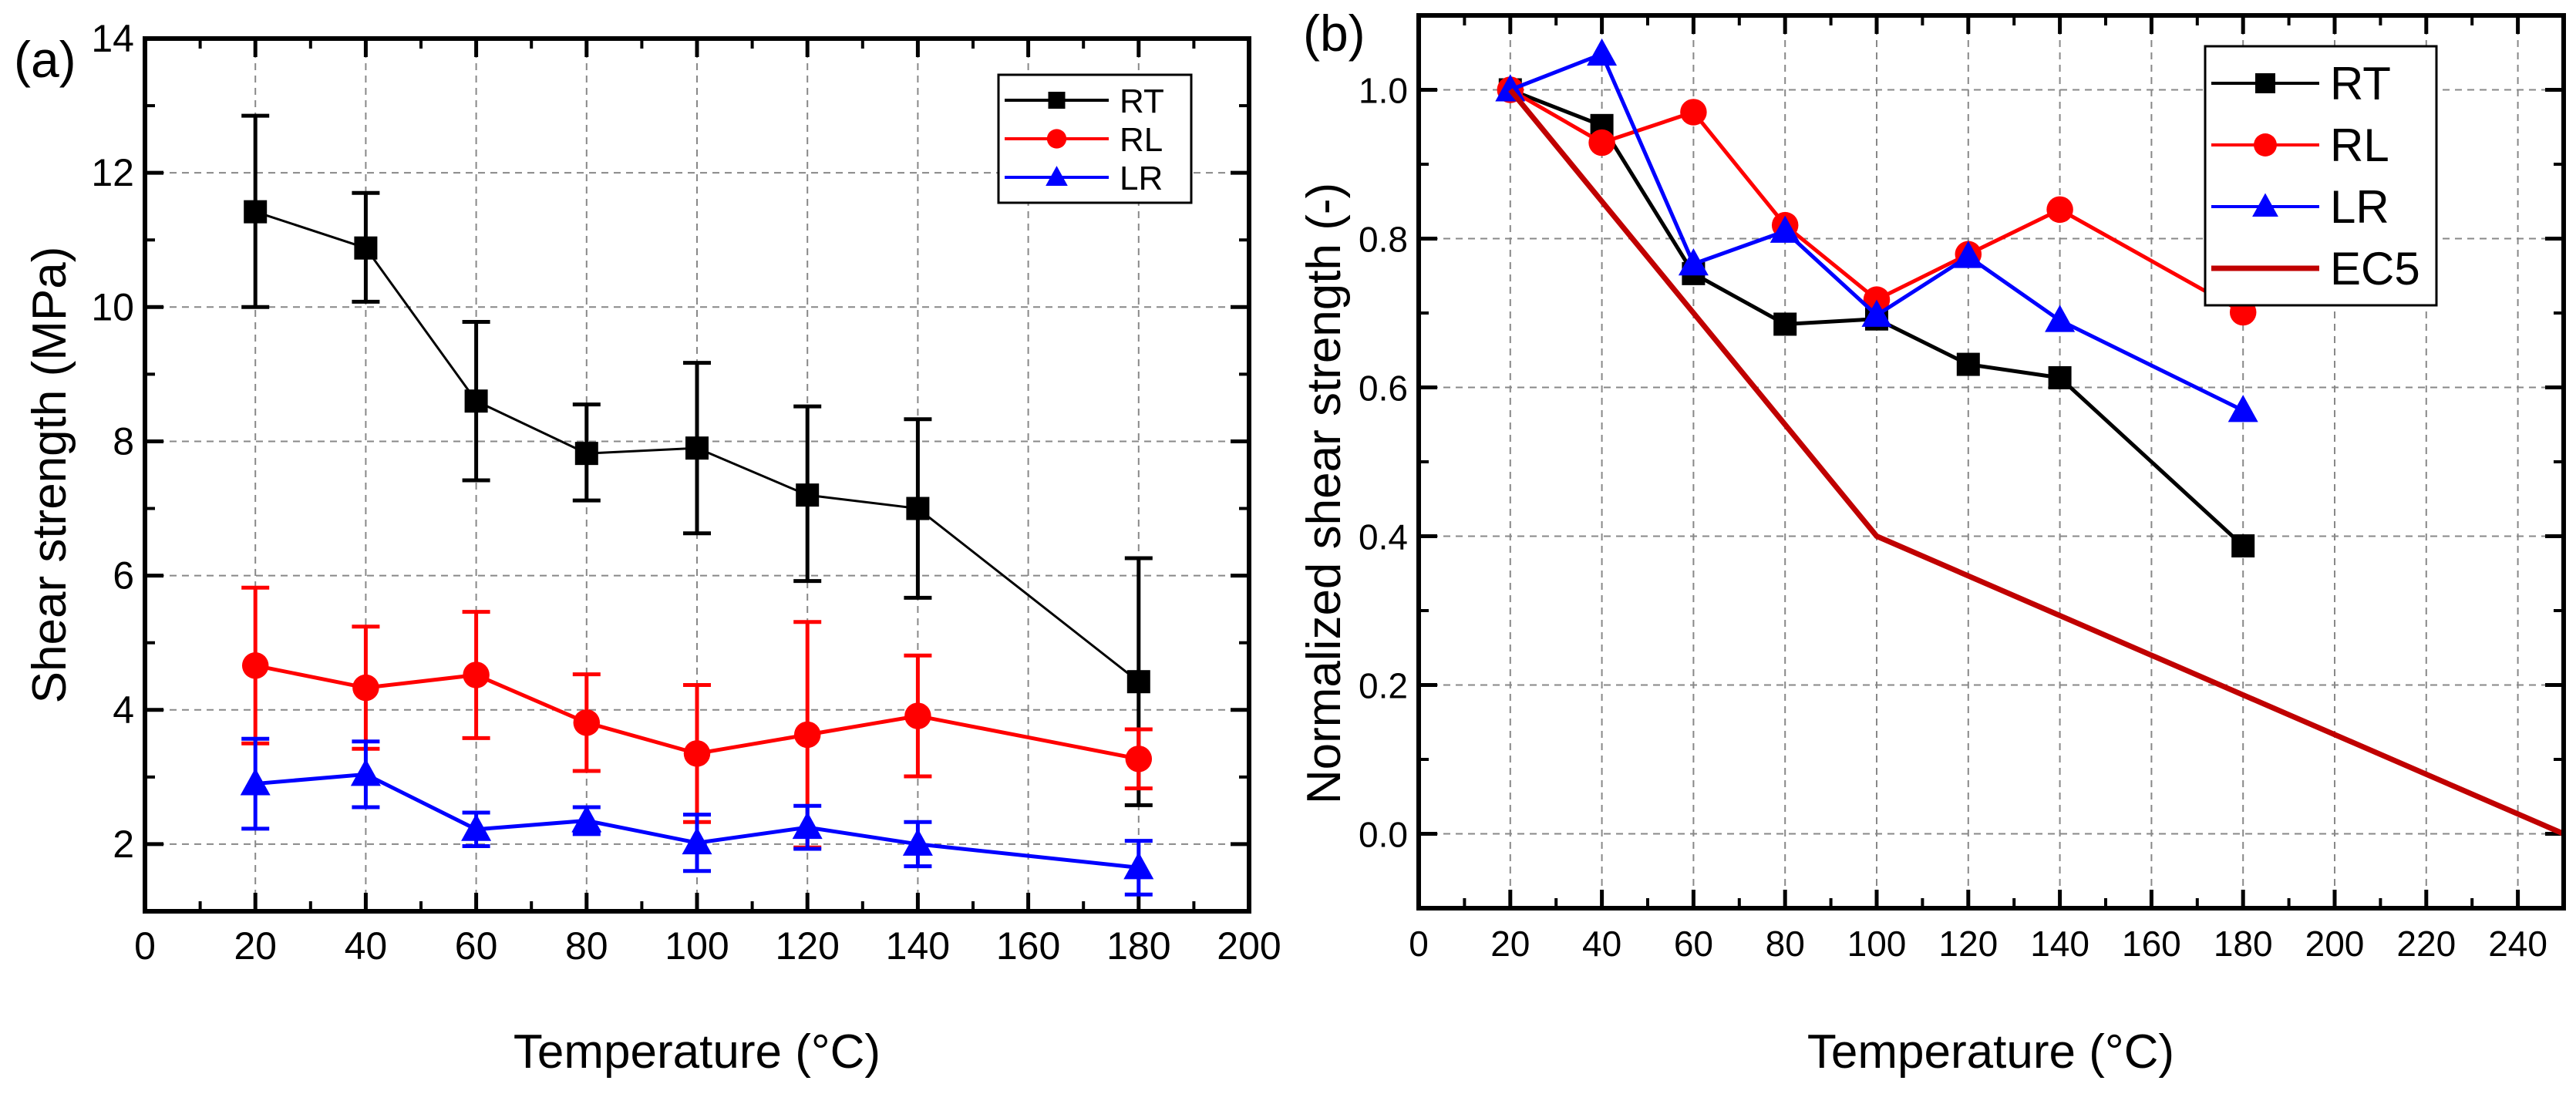 Image resolution: width=2576 pixels, height=1094 pixels. Describe the element at coordinates (1383, 686) in the screenshot. I see `y-tick-label: 0.2` at that location.